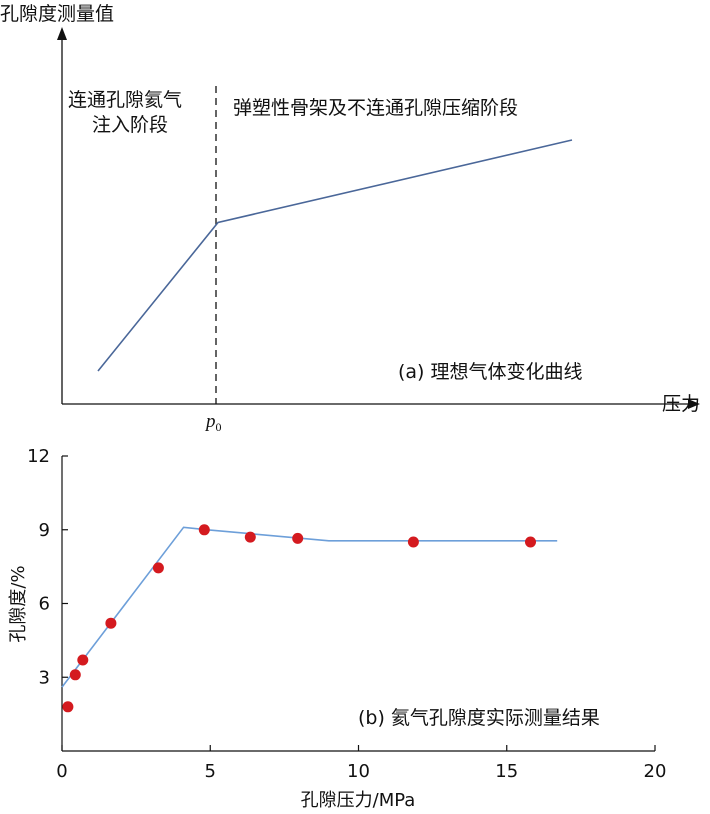 Image resolution: width=710 pixels, height=814 pixels. What do you see at coordinates (219, 427) in the screenshot?
I see `panel-a-tick-p0-subscript: 0` at bounding box center [219, 427].